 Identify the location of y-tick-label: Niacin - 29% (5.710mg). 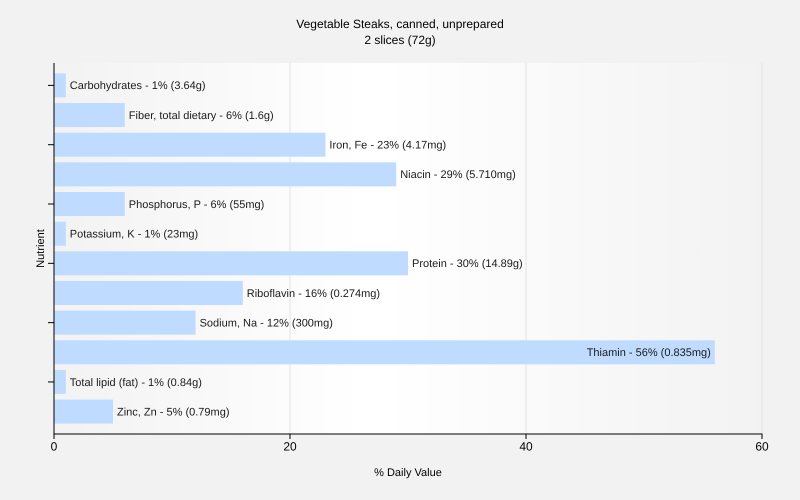
(458, 175).